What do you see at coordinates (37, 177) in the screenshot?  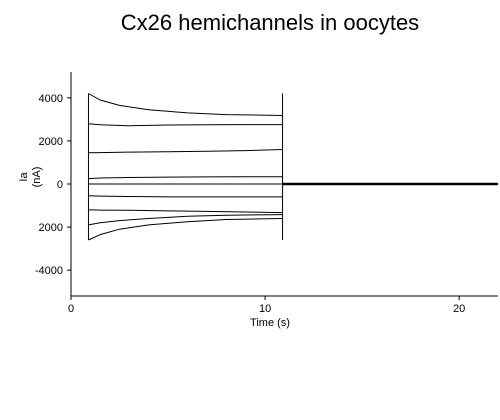 I see `y-axis-unit: (nA)` at bounding box center [37, 177].